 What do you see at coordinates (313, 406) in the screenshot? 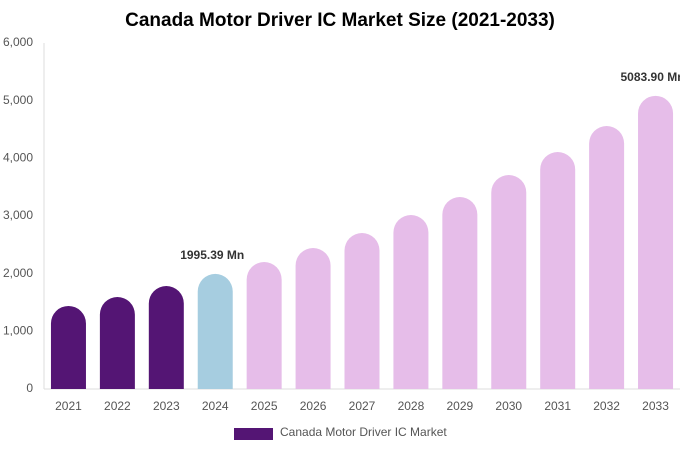
I see `x-tick-label: 2026` at bounding box center [313, 406].